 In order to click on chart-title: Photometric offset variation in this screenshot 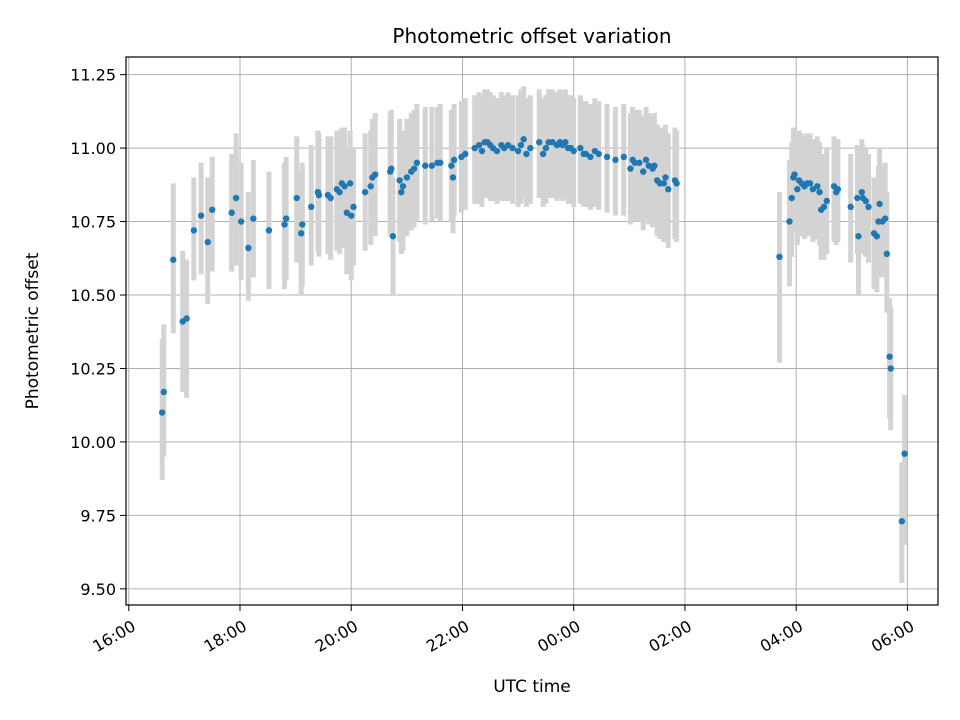, I will do `click(531, 36)`.